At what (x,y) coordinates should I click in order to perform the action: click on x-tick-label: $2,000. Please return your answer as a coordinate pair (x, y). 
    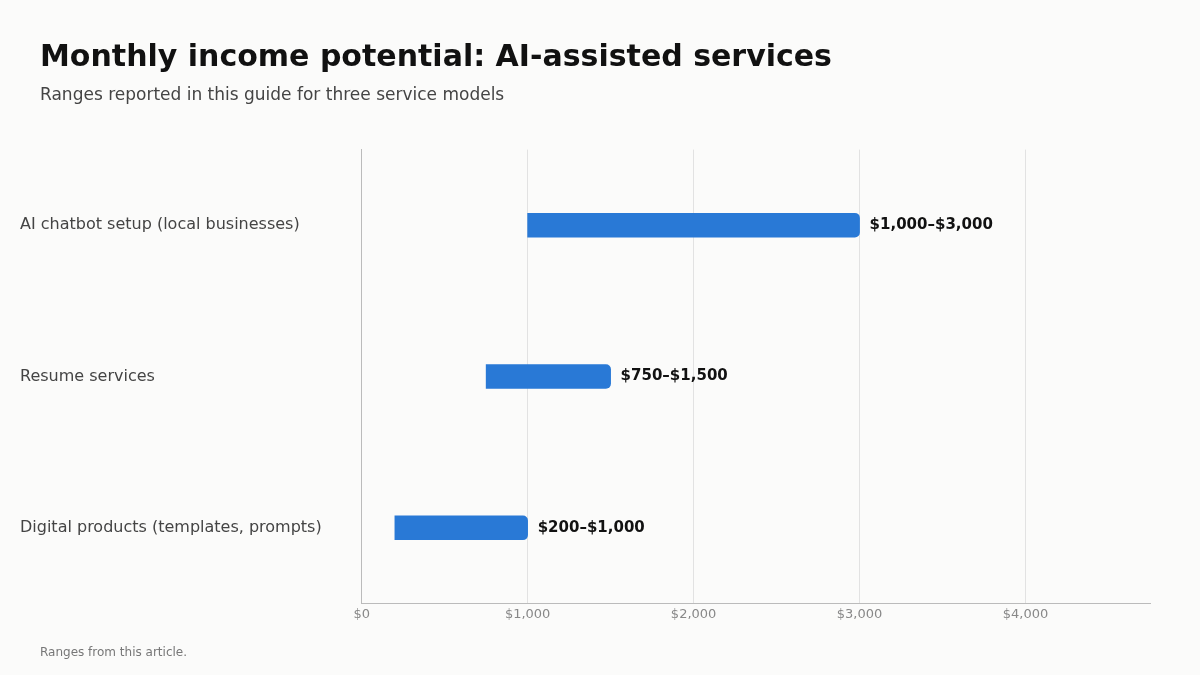
    Looking at the image, I should click on (693, 613).